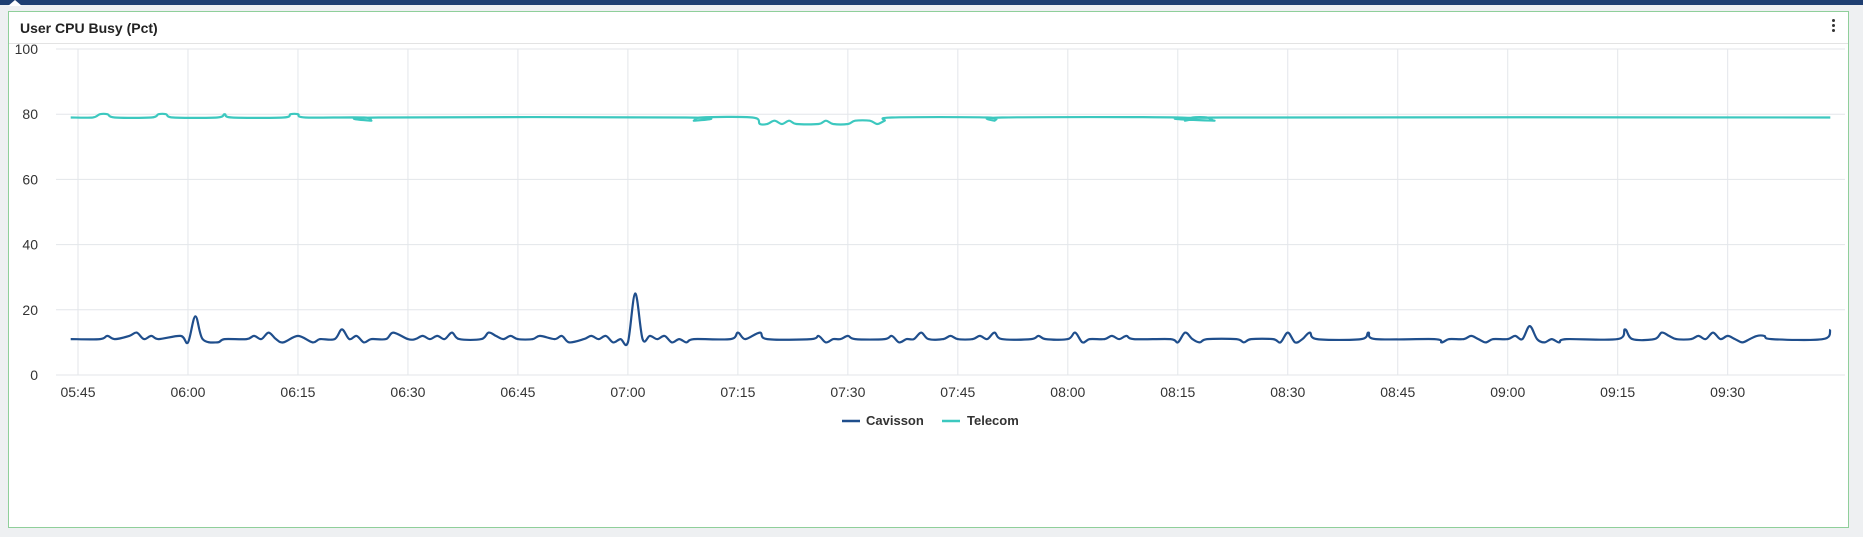  What do you see at coordinates (1727, 392) in the screenshot?
I see `x-tick-label: 09:30` at bounding box center [1727, 392].